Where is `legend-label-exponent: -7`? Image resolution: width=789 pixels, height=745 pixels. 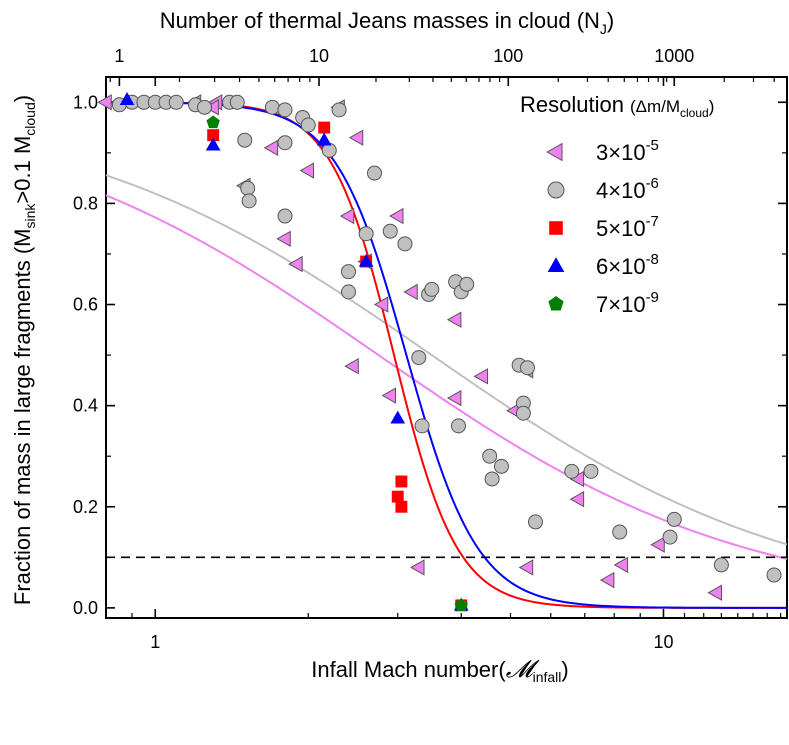
legend-label-exponent: -7 is located at coordinates (652, 221).